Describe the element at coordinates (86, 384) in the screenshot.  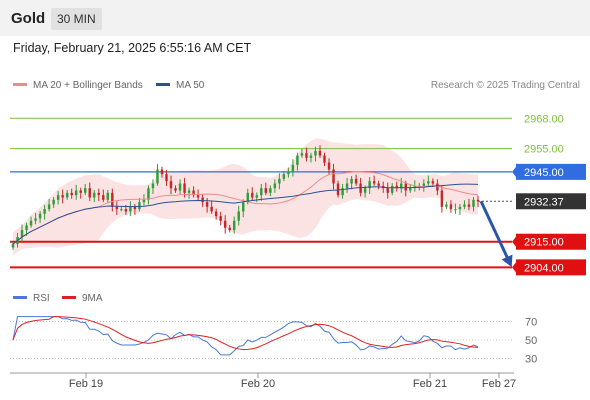
I see `x-axis-label-Feb 19: Feb 19` at that location.